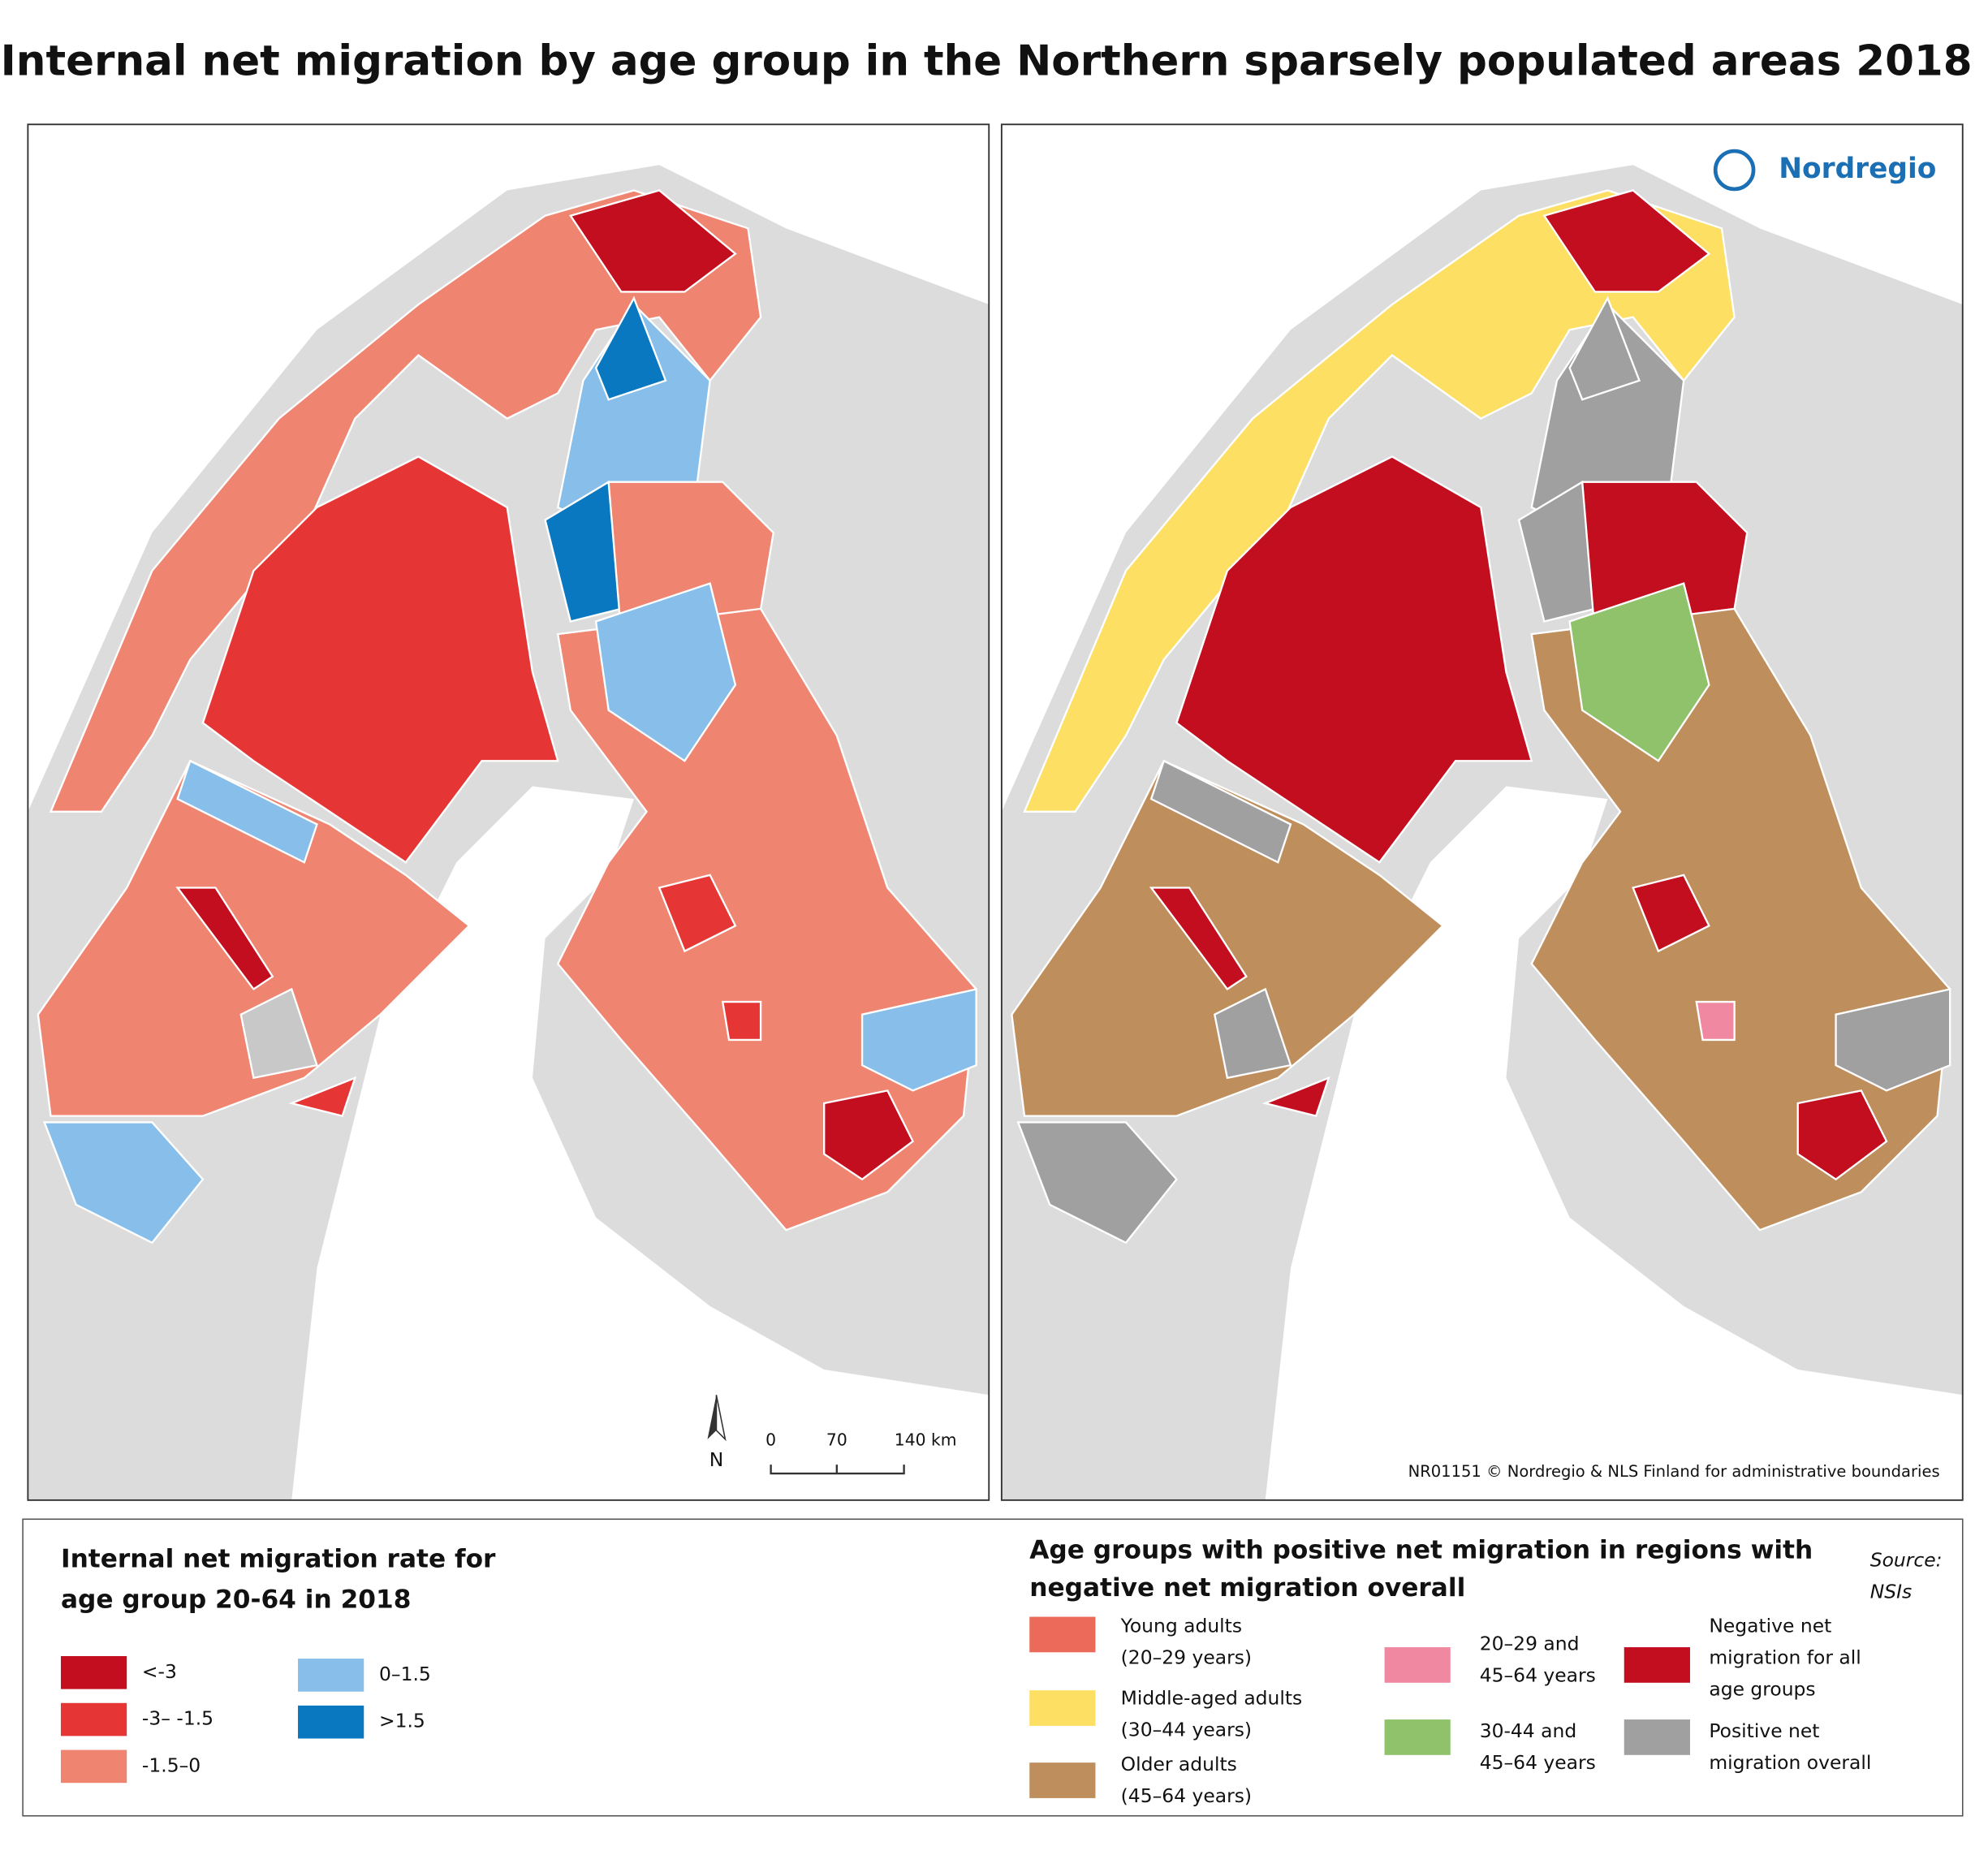 The width and height of the screenshot is (1988, 1868). Describe the element at coordinates (177, 1719) in the screenshot. I see `legend-label: -3– -1.5` at that location.